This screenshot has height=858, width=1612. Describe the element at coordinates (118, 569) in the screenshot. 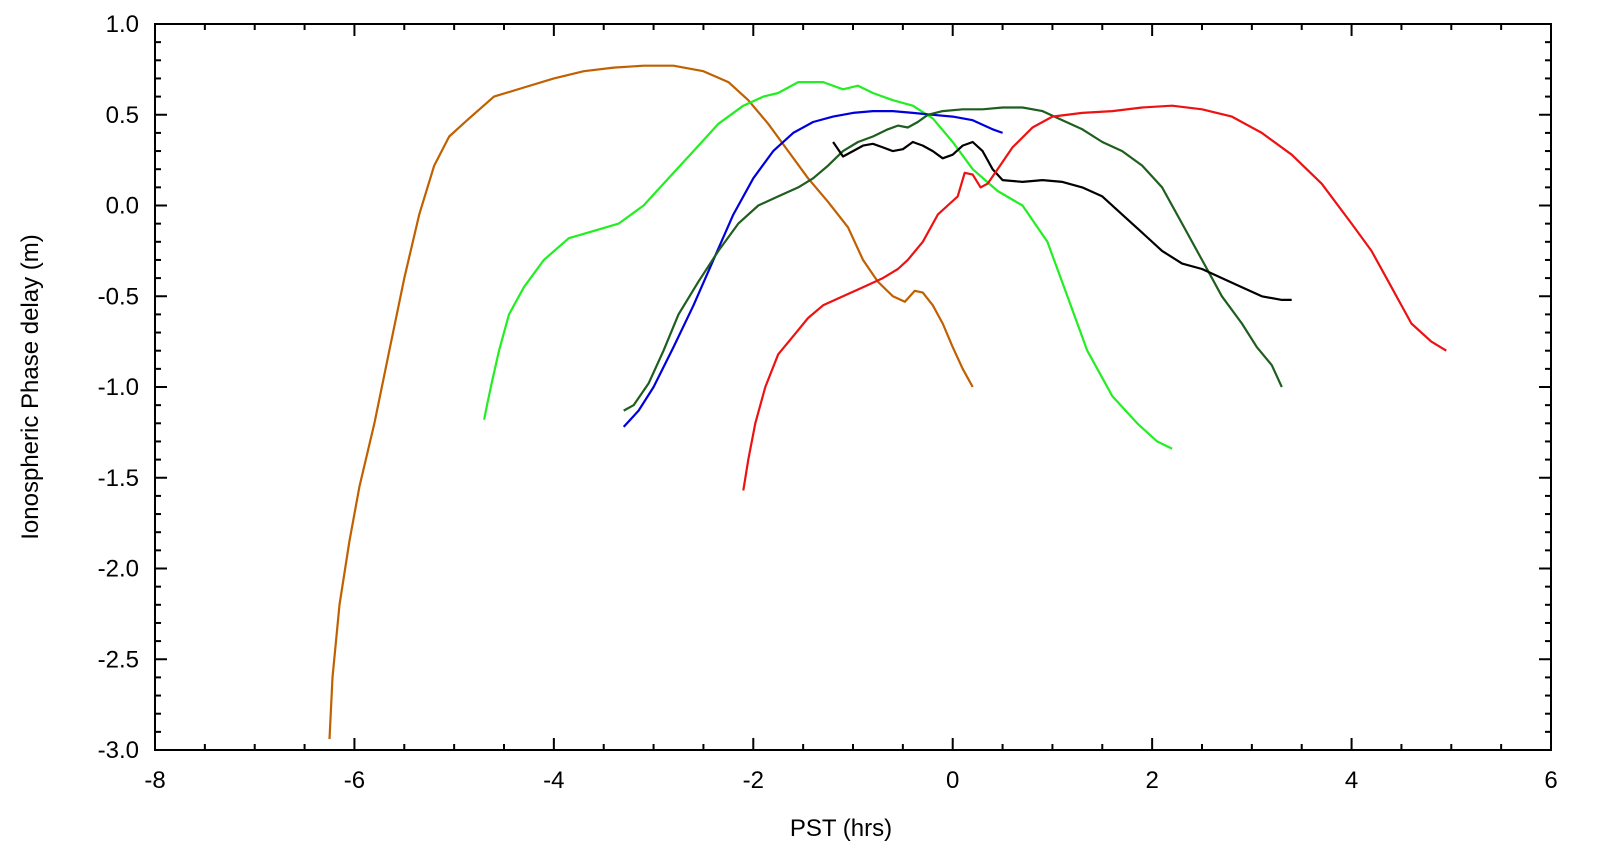

I see `y-tick-label: -2.0` at that location.